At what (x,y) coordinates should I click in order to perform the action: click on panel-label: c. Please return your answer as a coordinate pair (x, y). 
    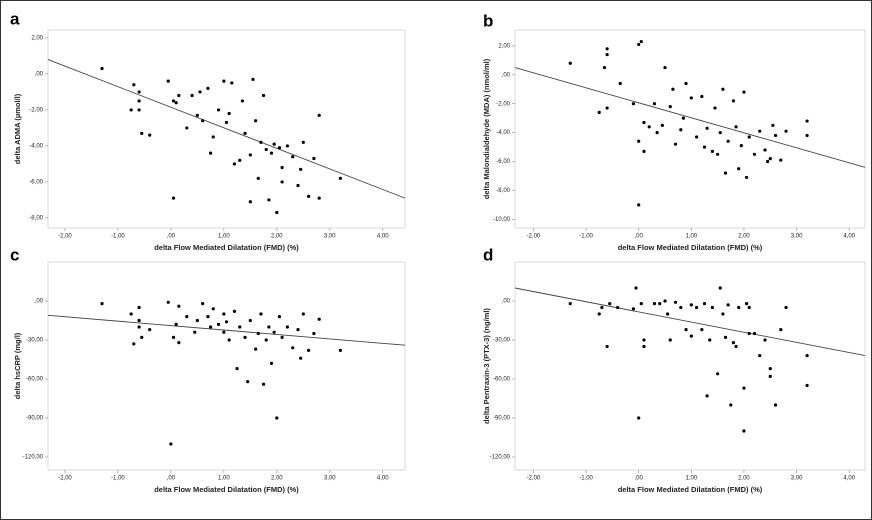
    Looking at the image, I should click on (14, 254).